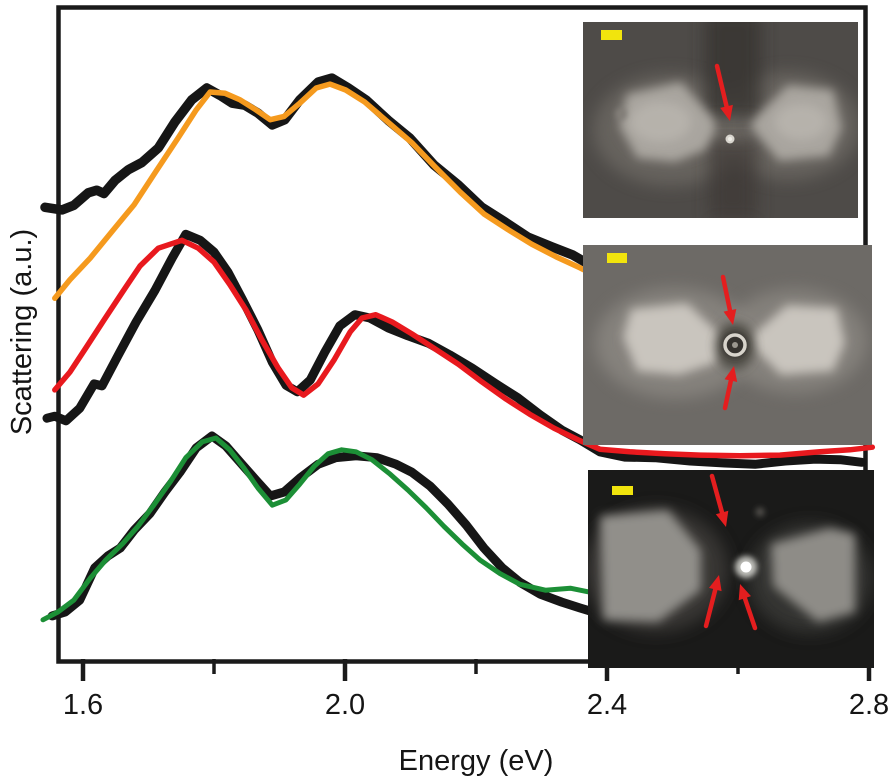  I want to click on x-tick-label-1: 1.6, so click(83, 705).